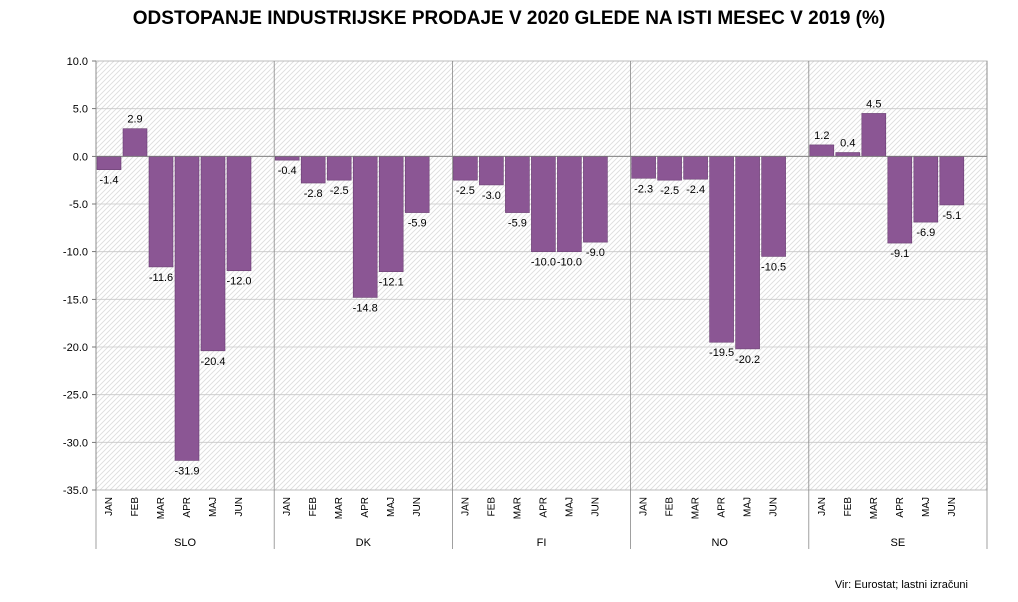 The width and height of the screenshot is (1018, 602). What do you see at coordinates (874, 135) in the screenshot?
I see `bar-se-mar` at bounding box center [874, 135].